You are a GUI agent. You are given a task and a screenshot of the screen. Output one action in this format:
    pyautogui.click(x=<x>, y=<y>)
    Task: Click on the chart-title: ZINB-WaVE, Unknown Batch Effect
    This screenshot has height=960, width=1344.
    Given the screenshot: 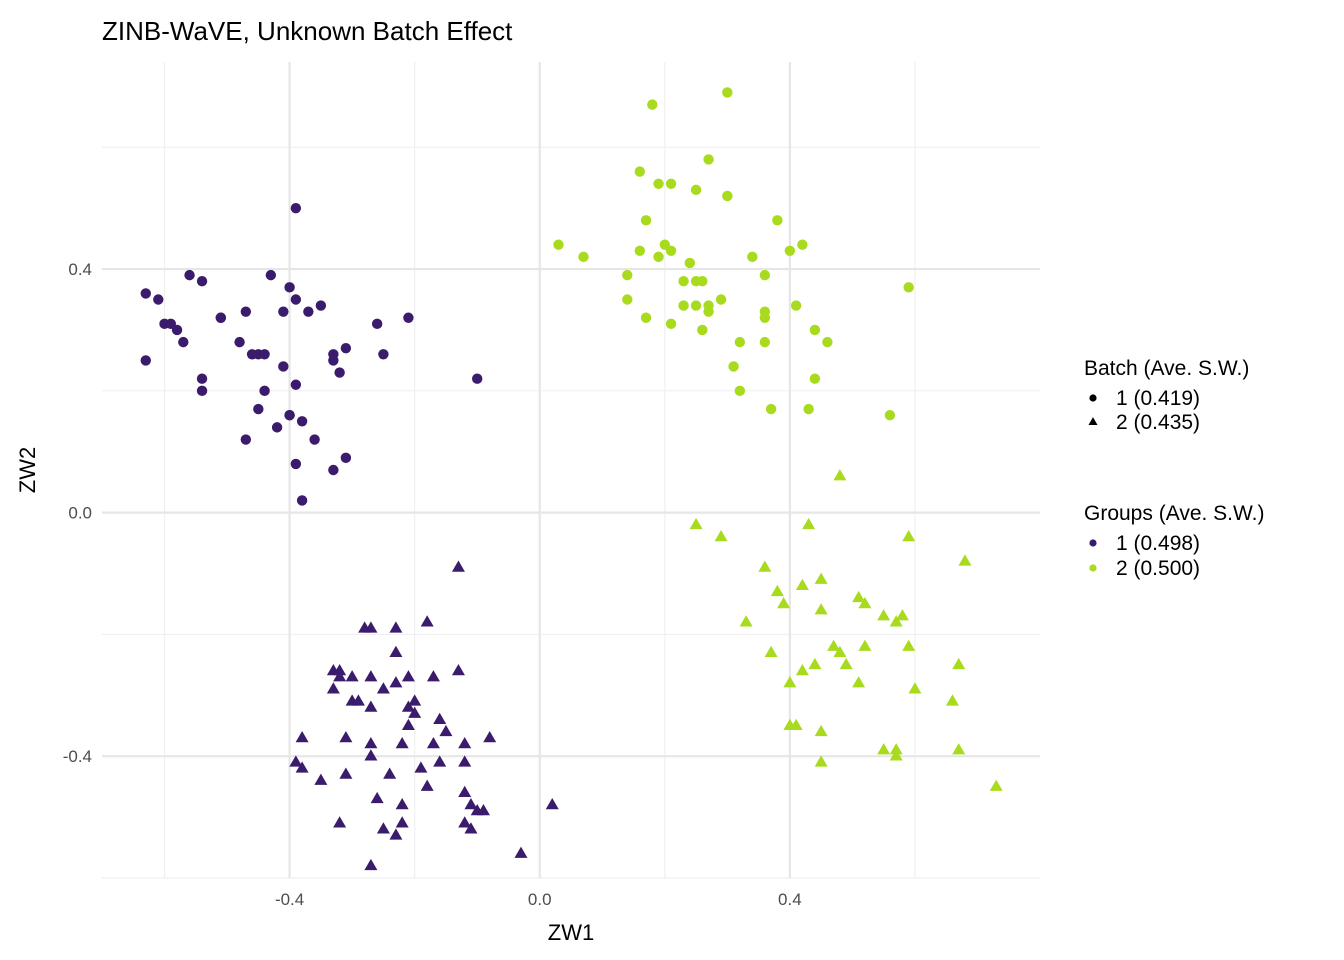 What is the action you would take?
    pyautogui.click(x=307, y=31)
    